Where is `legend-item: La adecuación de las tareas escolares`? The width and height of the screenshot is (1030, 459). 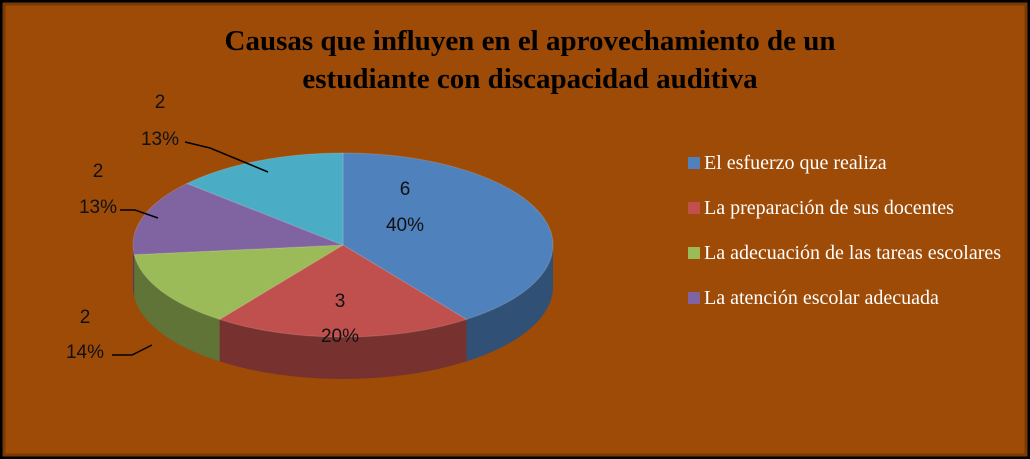 legend-item: La adecuación de las tareas escolares is located at coordinates (855, 253).